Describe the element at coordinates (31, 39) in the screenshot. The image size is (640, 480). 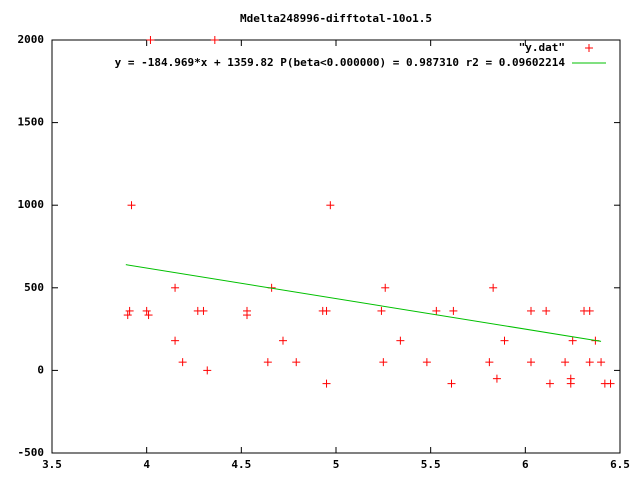
I see `y-tick-label: 2000` at that location.